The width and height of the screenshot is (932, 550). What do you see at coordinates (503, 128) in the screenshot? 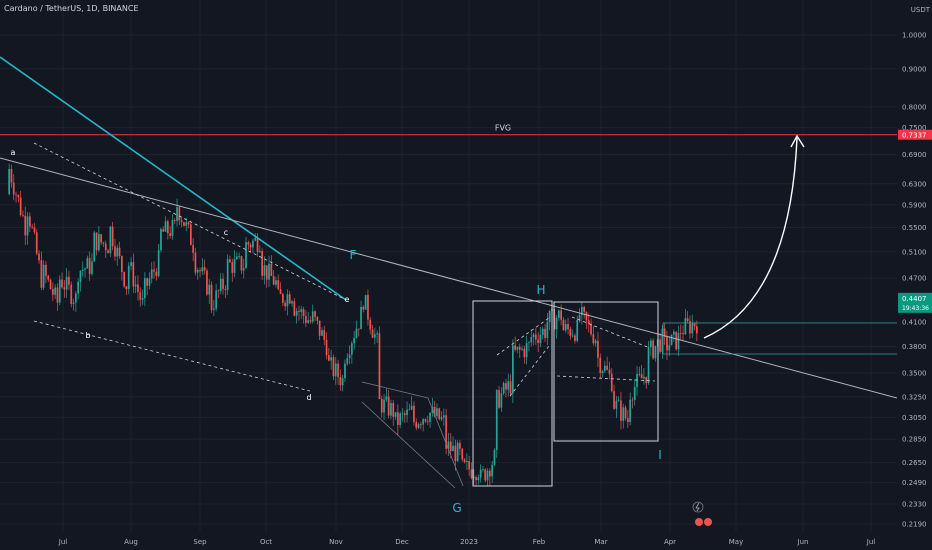
I see `fvg-label: FVG` at bounding box center [503, 128].